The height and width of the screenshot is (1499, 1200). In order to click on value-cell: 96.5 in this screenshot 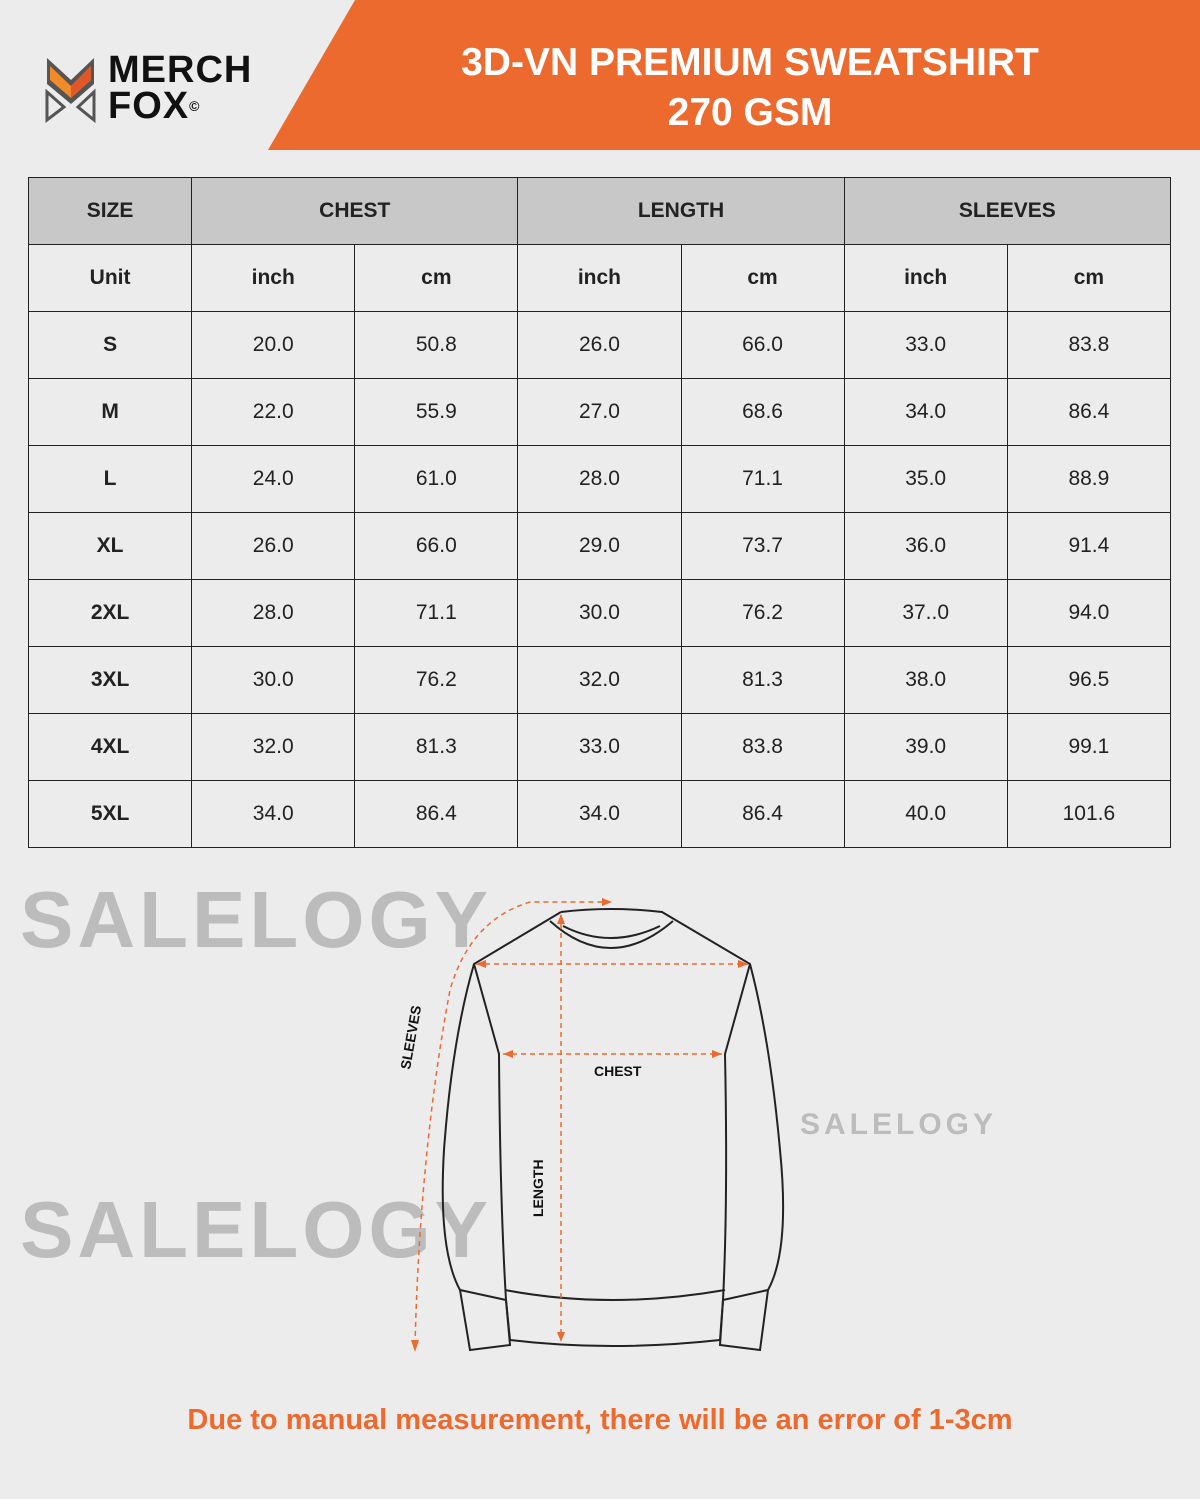, I will do `click(1089, 680)`.